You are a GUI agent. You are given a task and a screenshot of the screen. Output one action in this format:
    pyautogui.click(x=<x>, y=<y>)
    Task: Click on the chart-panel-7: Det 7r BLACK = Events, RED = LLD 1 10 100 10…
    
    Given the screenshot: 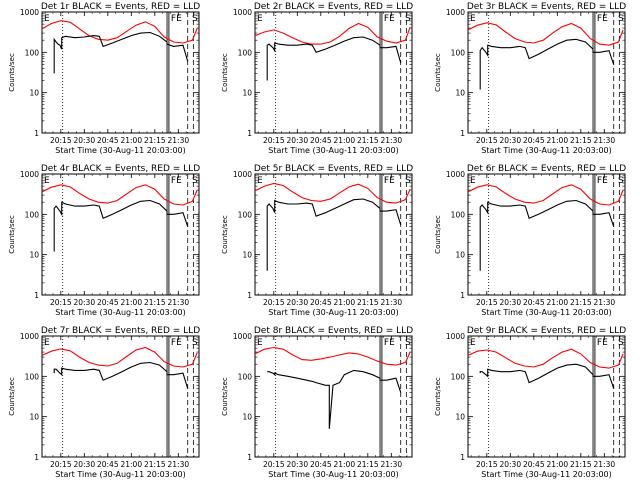 What is the action you would take?
    pyautogui.click(x=104, y=402)
    